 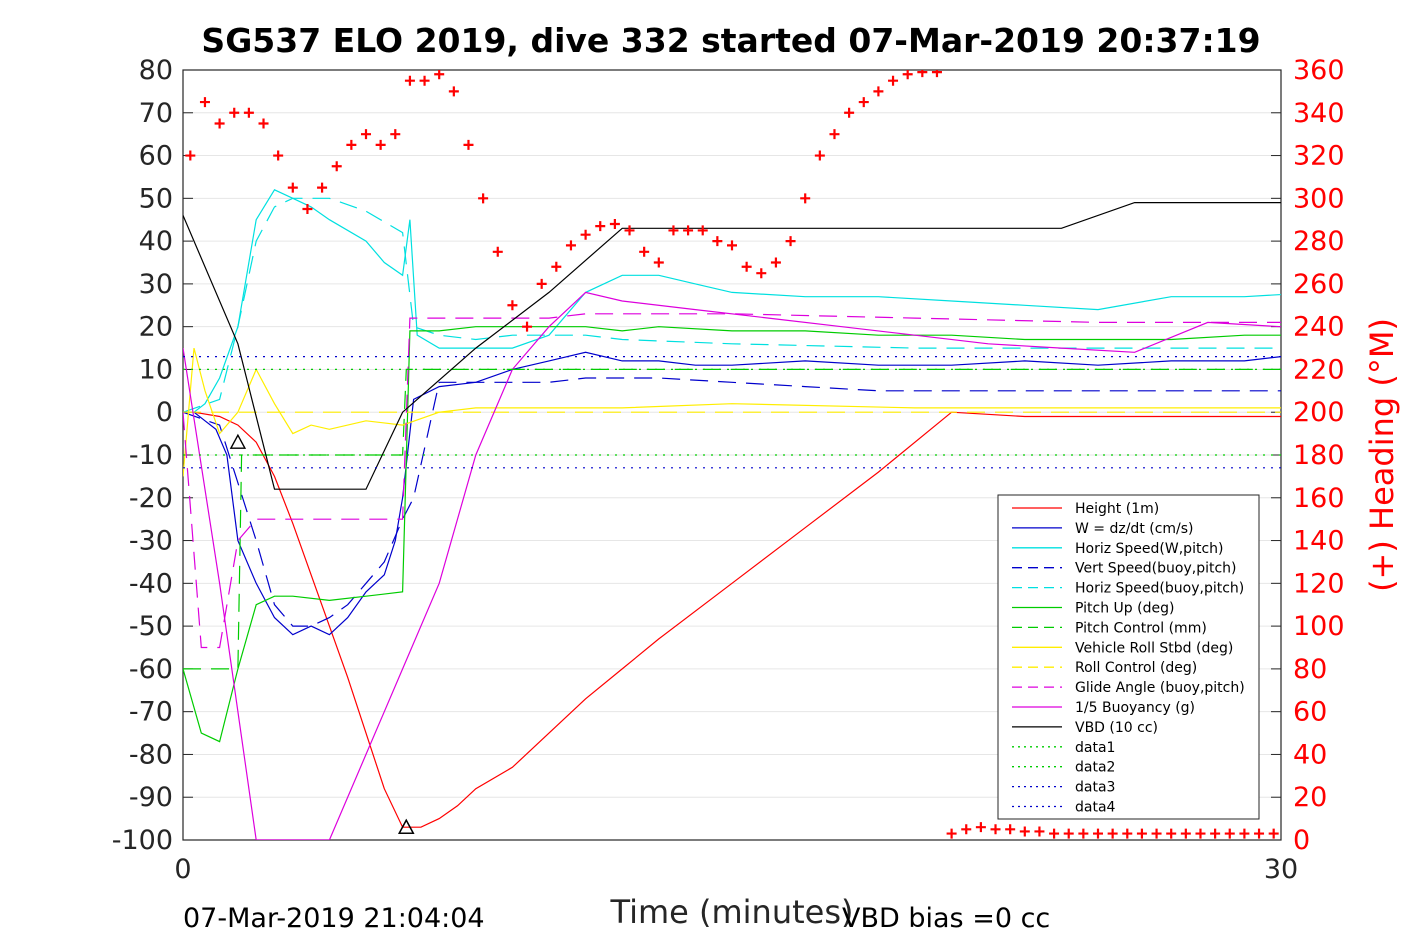 I want to click on legend-label: Roll Control (deg), so click(x=1136, y=668).